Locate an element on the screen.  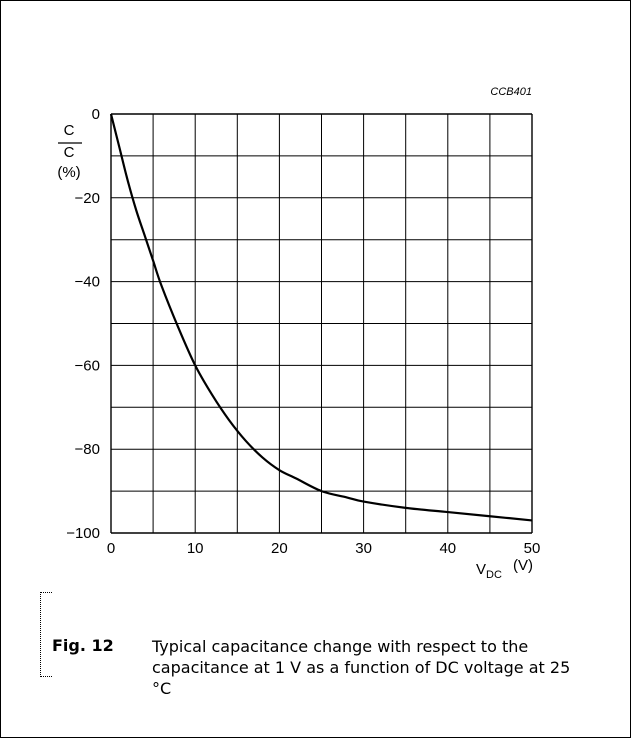
x-axis-label-unit: (V) is located at coordinates (523, 565).